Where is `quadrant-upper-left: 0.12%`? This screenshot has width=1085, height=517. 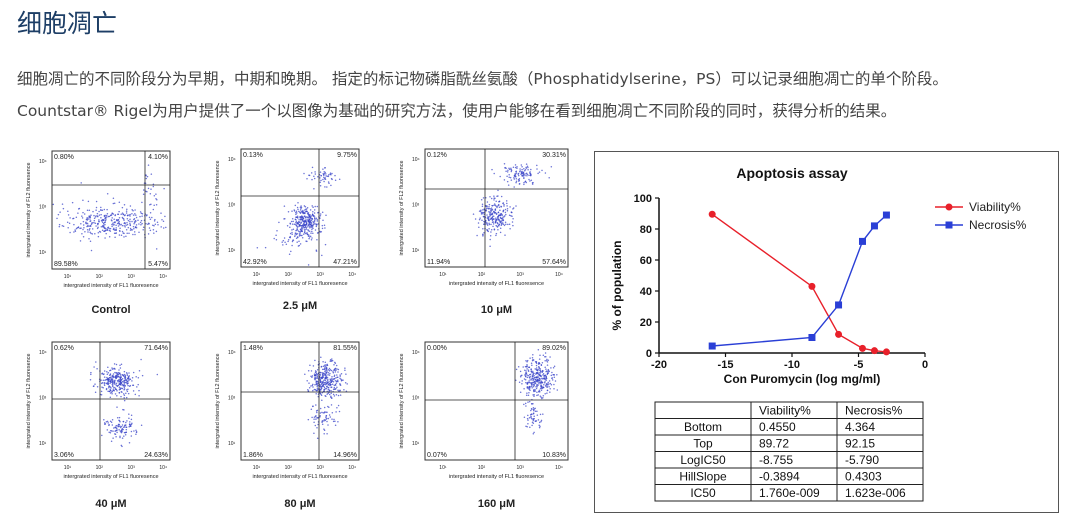
quadrant-upper-left: 0.12% is located at coordinates (437, 155).